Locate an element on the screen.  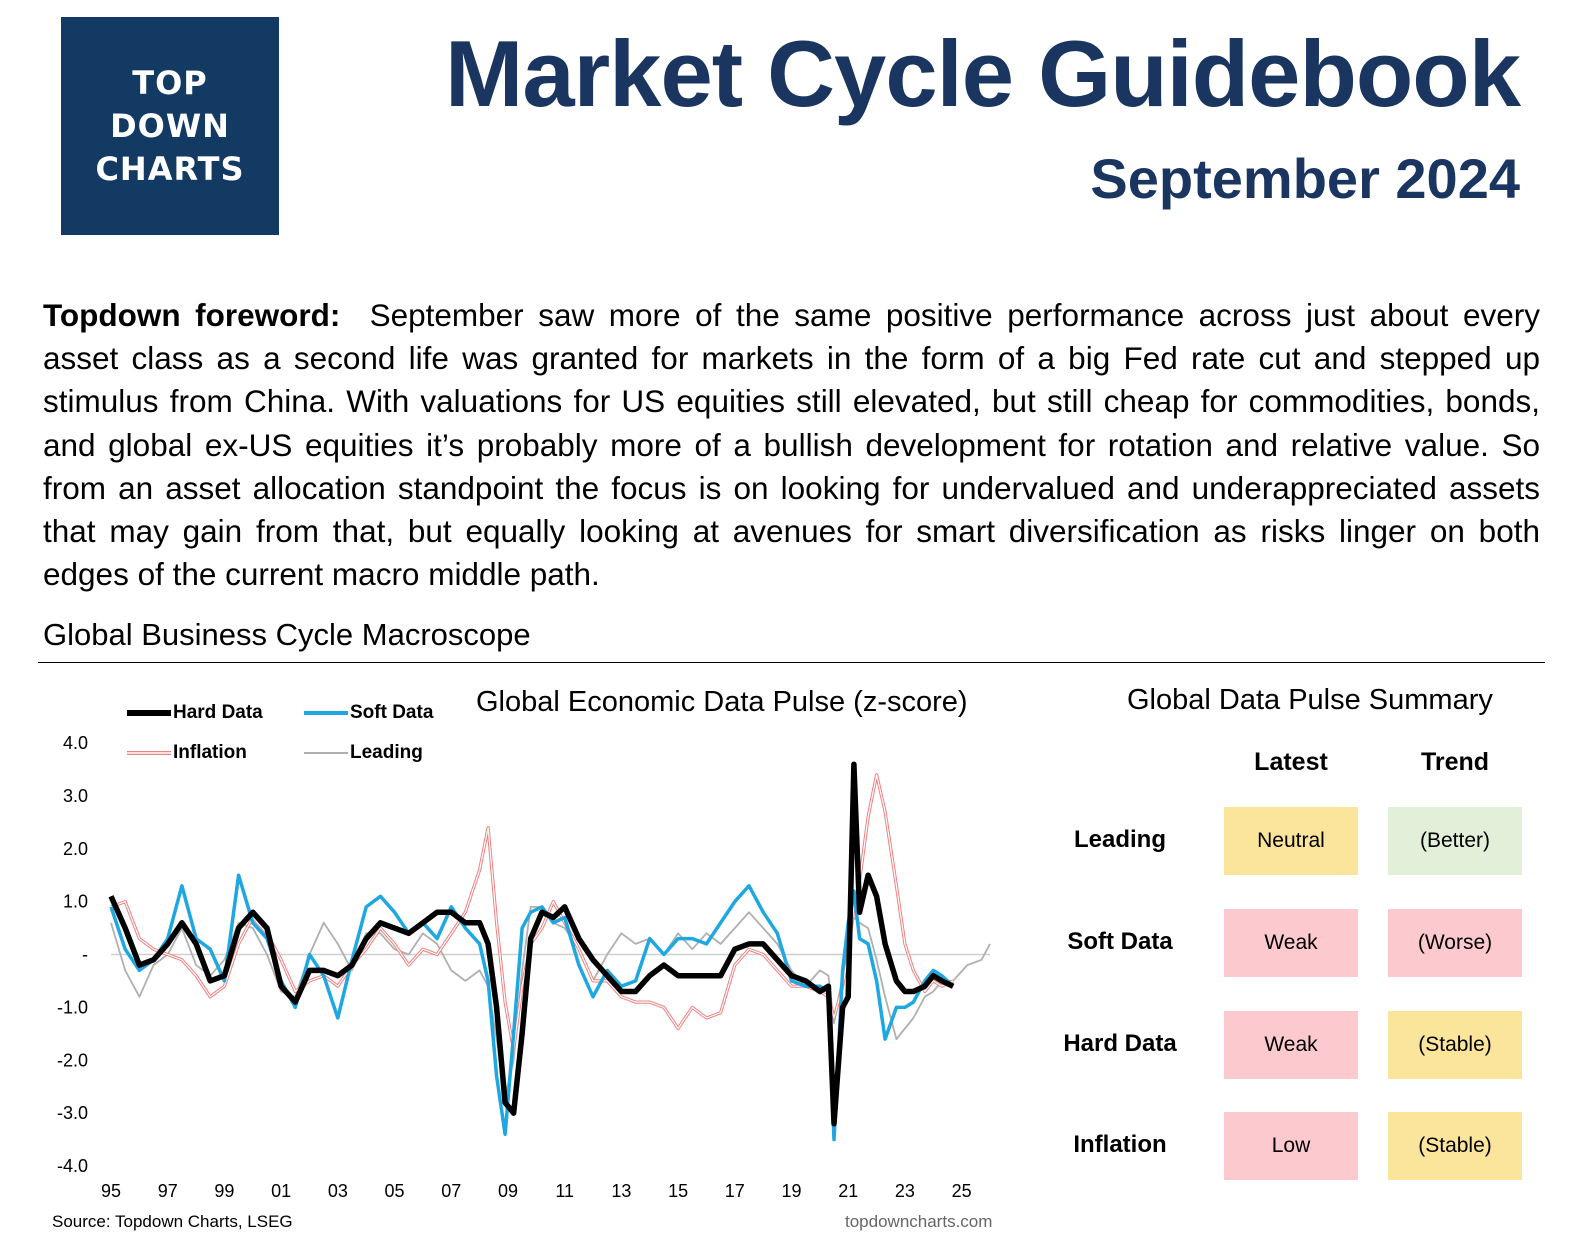
x-tick-label: 05 is located at coordinates (395, 1190).